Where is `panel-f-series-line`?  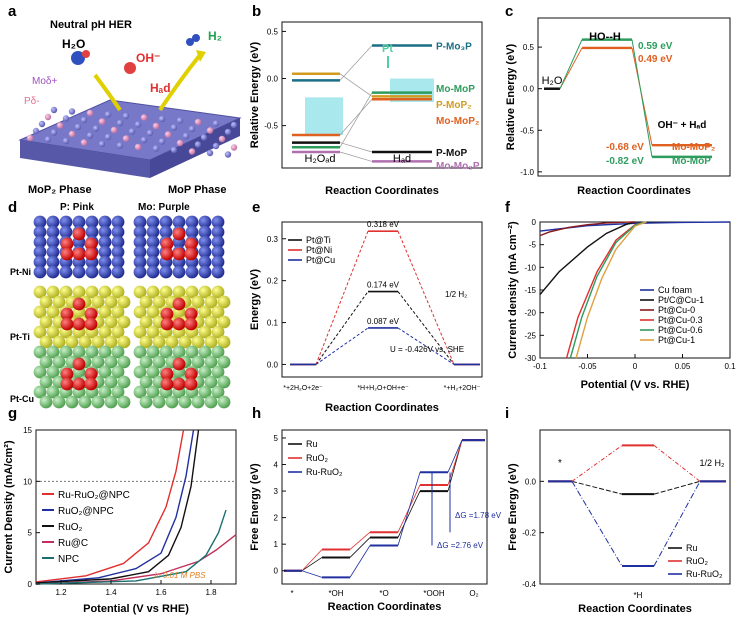
panel-f-series-line is located at coordinates (607, 290).